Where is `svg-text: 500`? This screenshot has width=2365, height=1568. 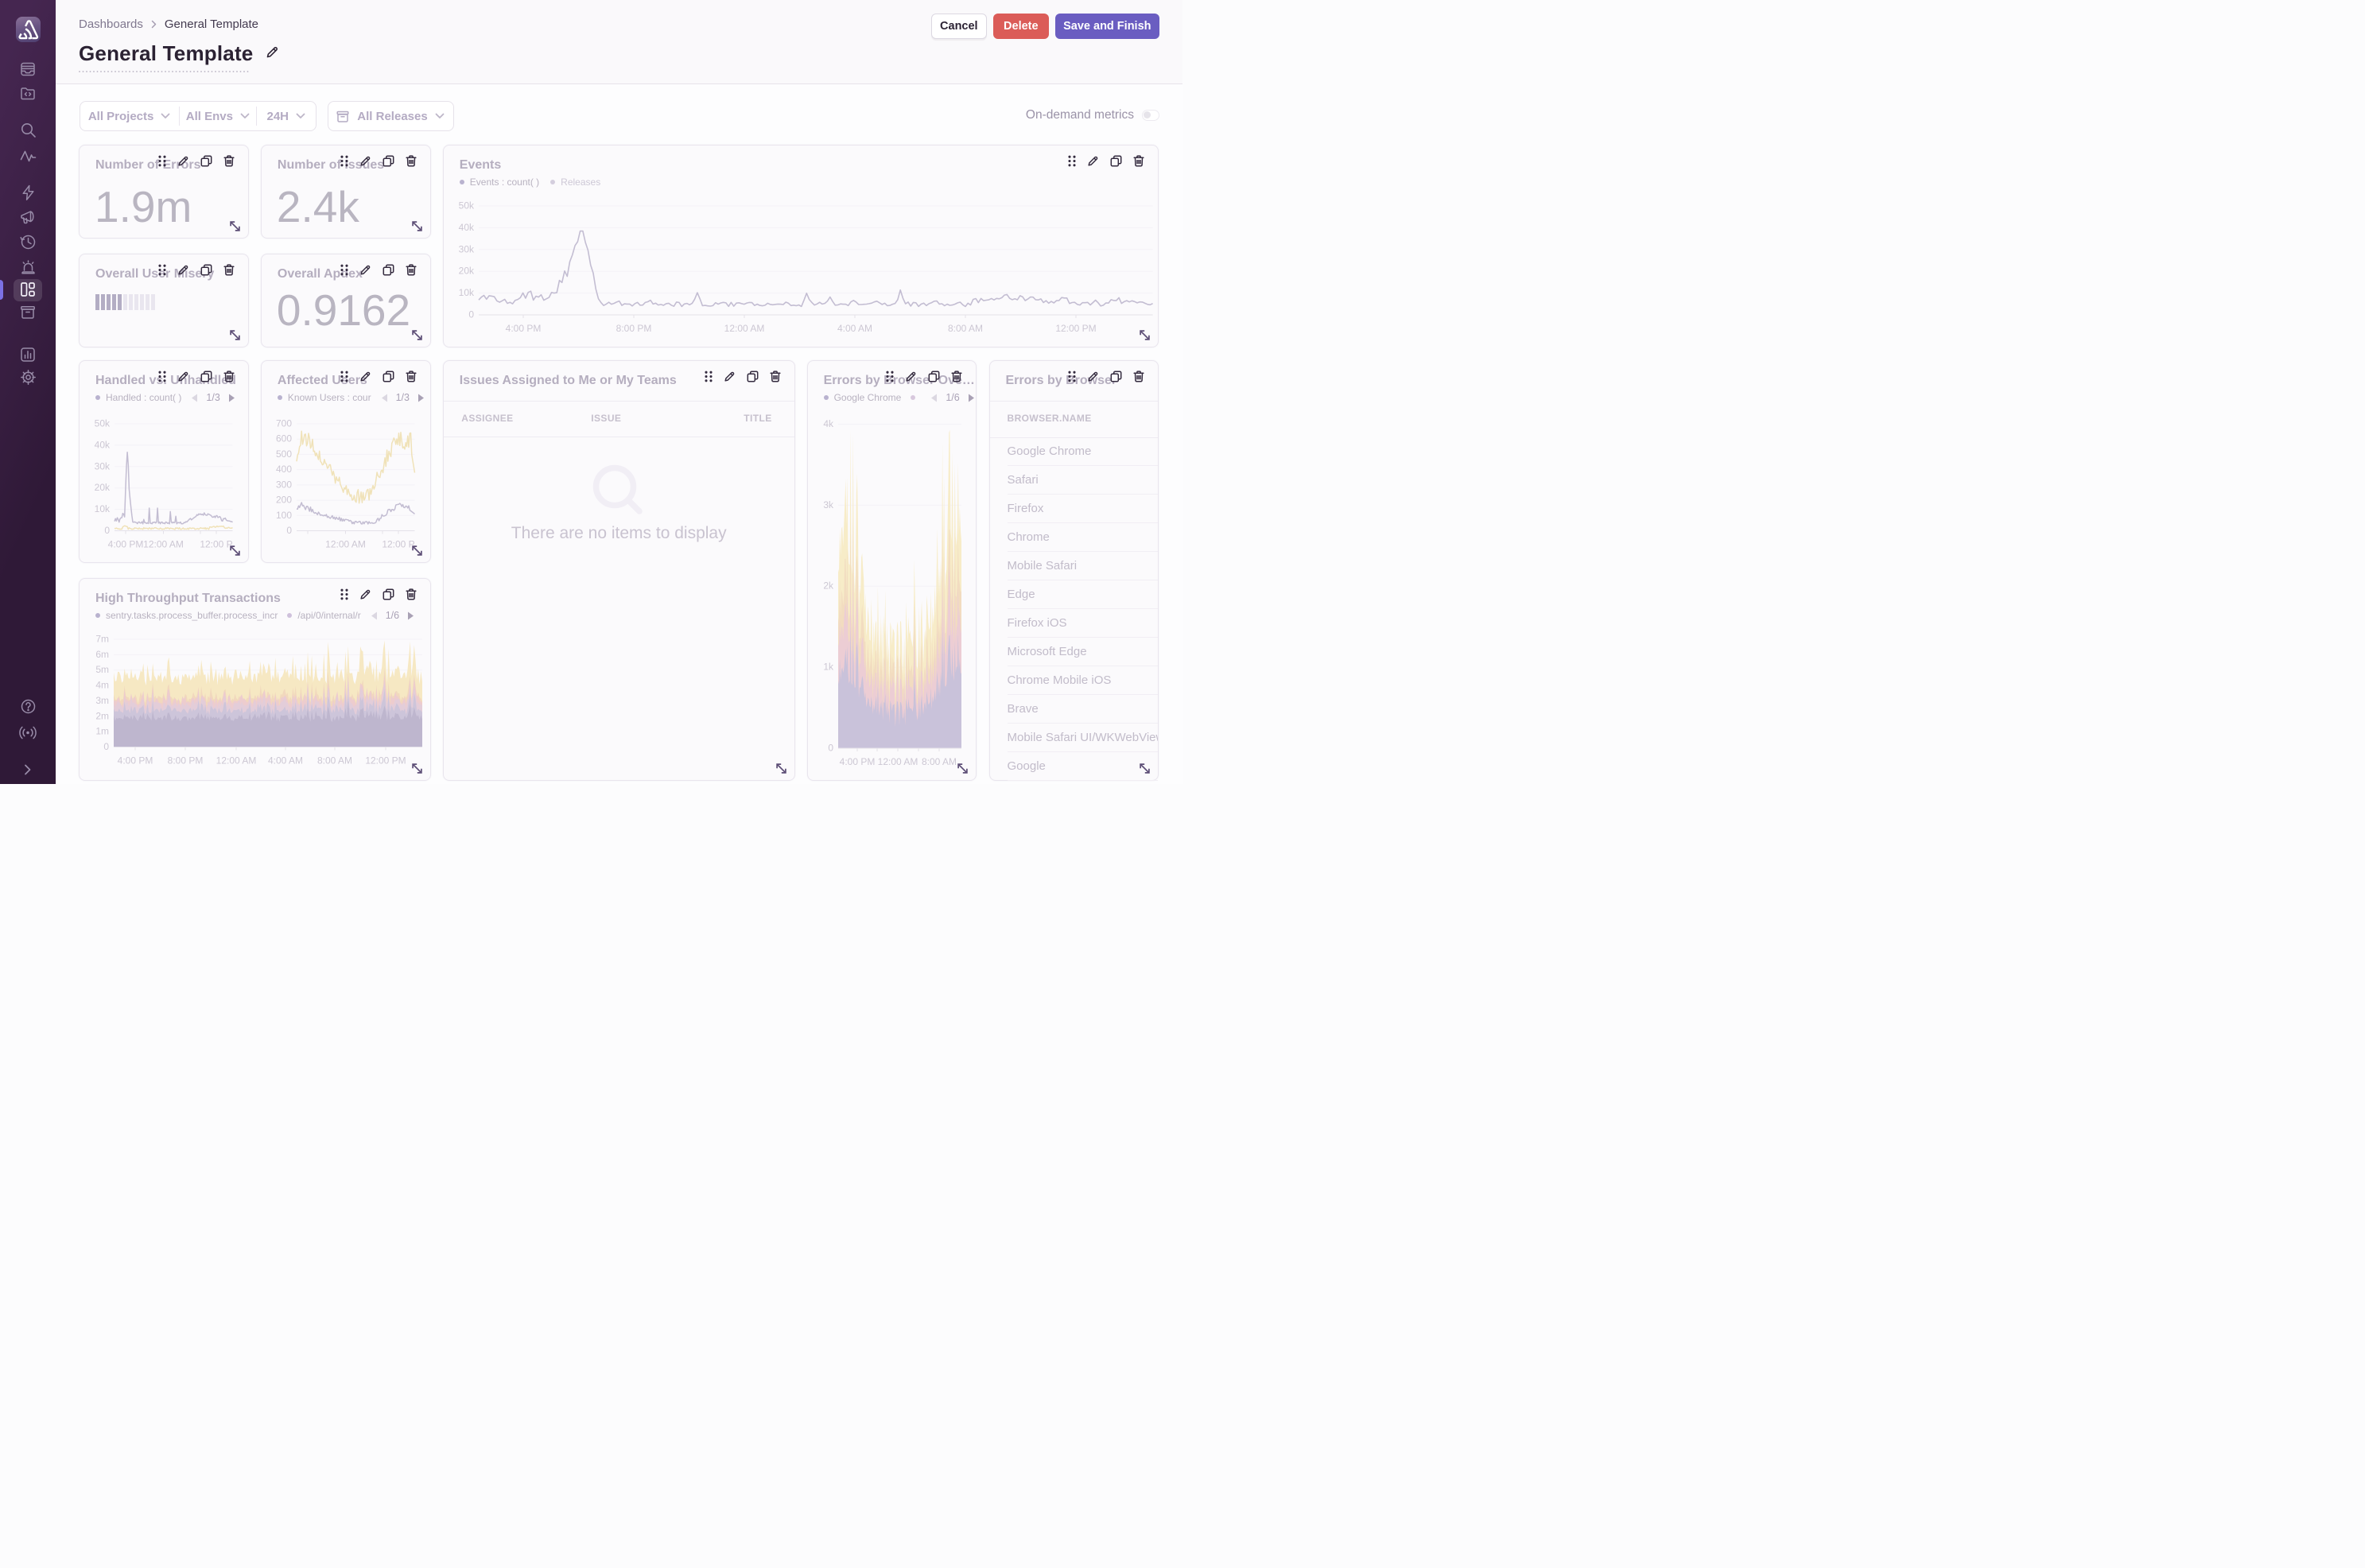 svg-text: 500 is located at coordinates (284, 454).